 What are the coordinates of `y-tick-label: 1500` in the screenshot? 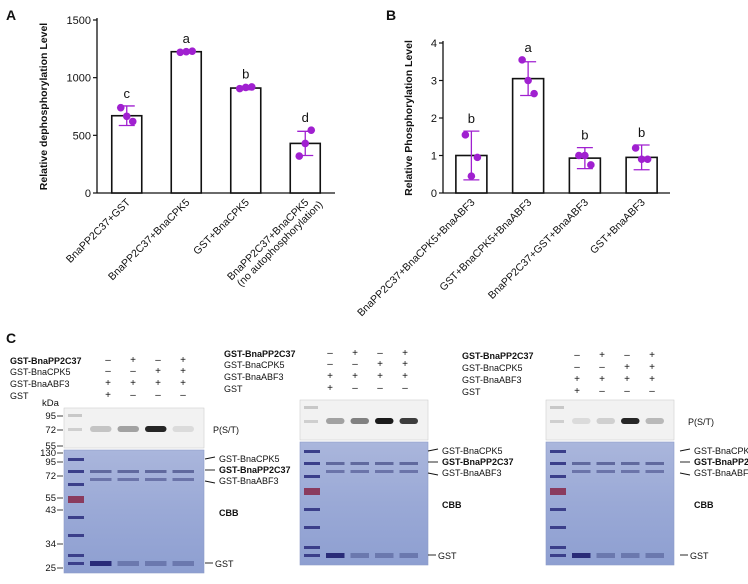 It's located at (79, 21).